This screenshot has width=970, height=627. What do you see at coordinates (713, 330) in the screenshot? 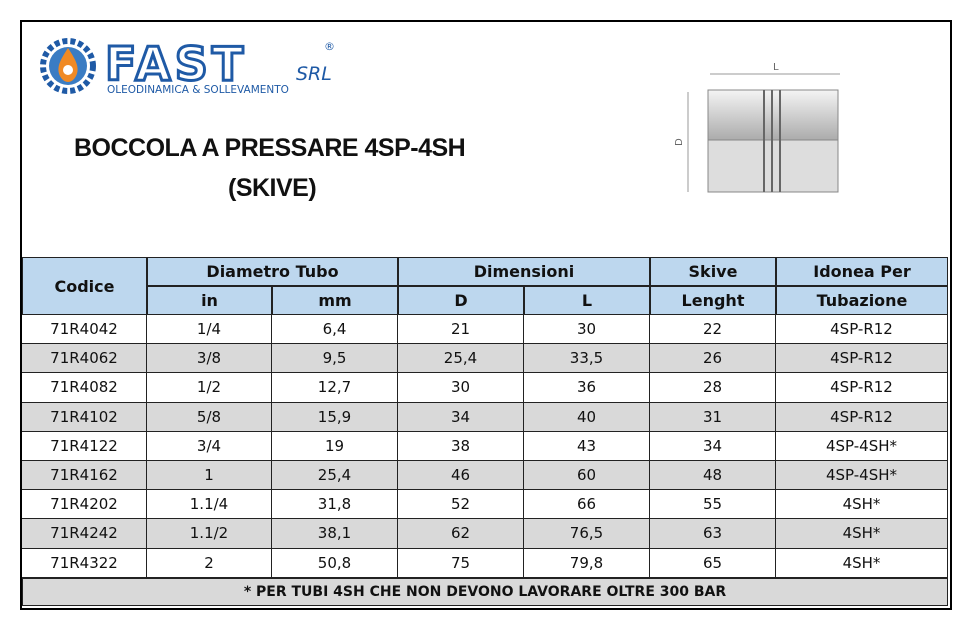
I see `table-cell: 22` at bounding box center [713, 330].